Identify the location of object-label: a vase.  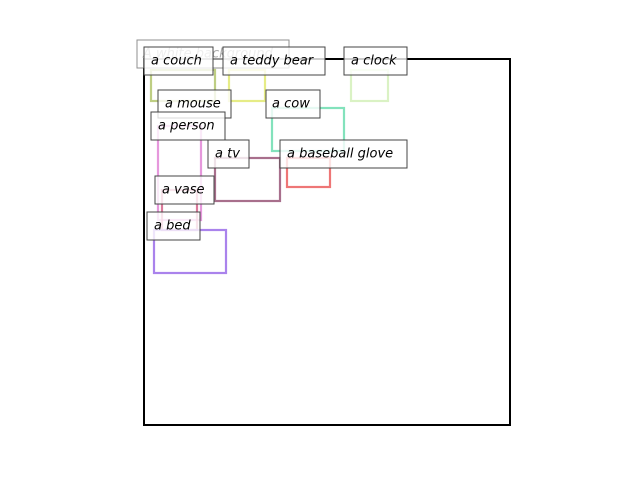
(184, 190).